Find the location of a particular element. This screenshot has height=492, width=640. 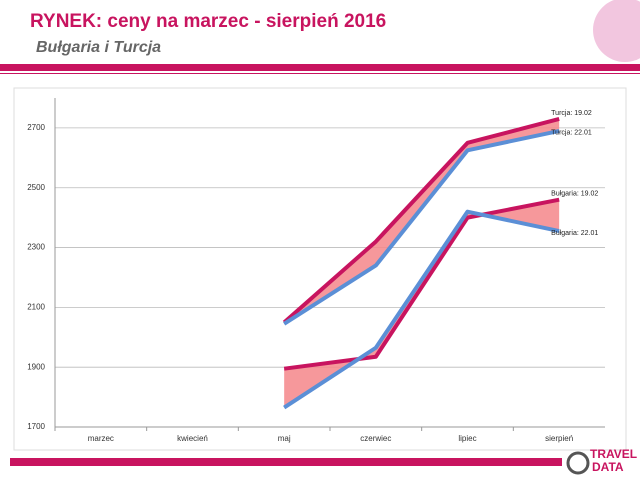

series-label: Turcja: 19.02 is located at coordinates (571, 113).